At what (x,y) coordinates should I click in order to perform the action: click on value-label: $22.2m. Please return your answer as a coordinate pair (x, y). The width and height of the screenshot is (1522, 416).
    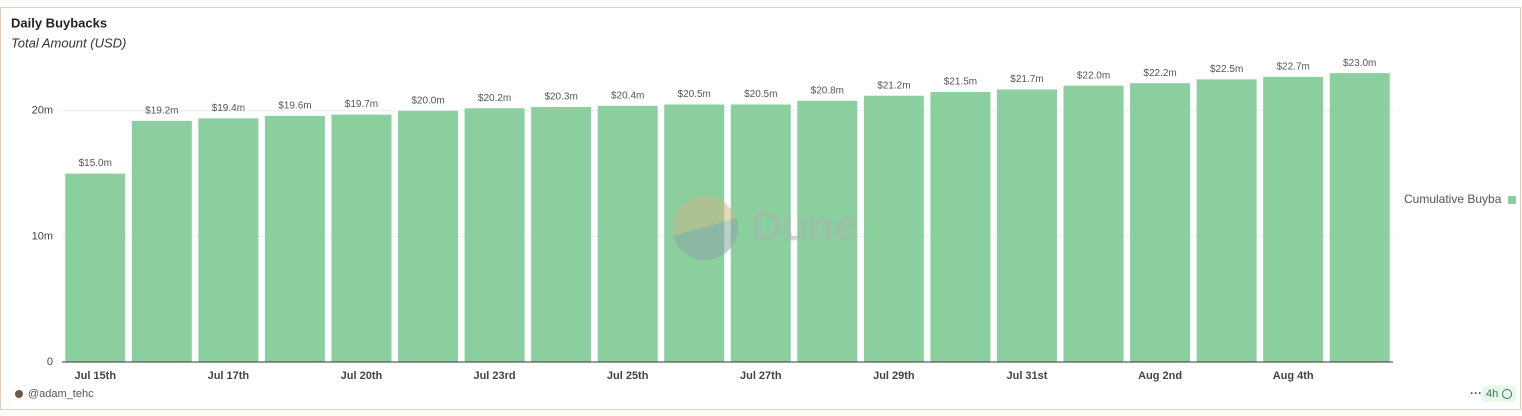
    Looking at the image, I should click on (1159, 73).